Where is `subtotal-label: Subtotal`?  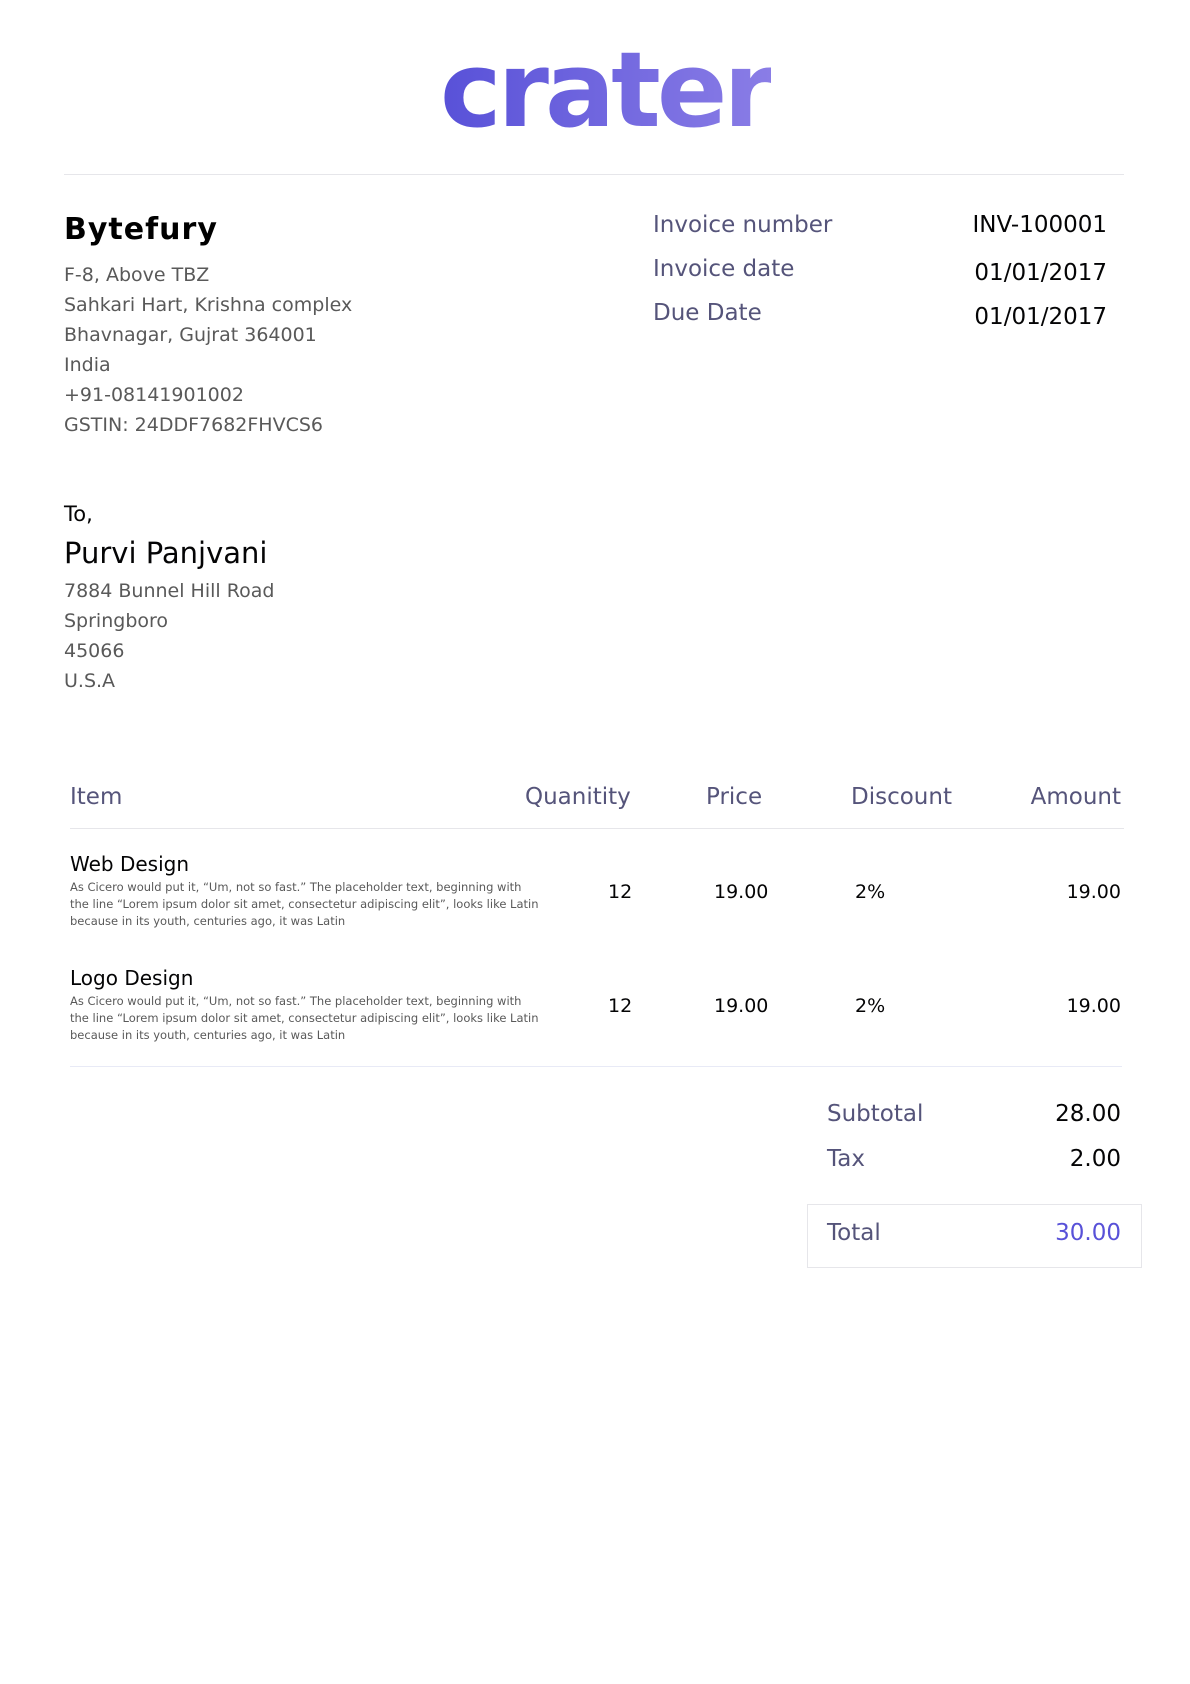
subtotal-label: Subtotal is located at coordinates (875, 1114).